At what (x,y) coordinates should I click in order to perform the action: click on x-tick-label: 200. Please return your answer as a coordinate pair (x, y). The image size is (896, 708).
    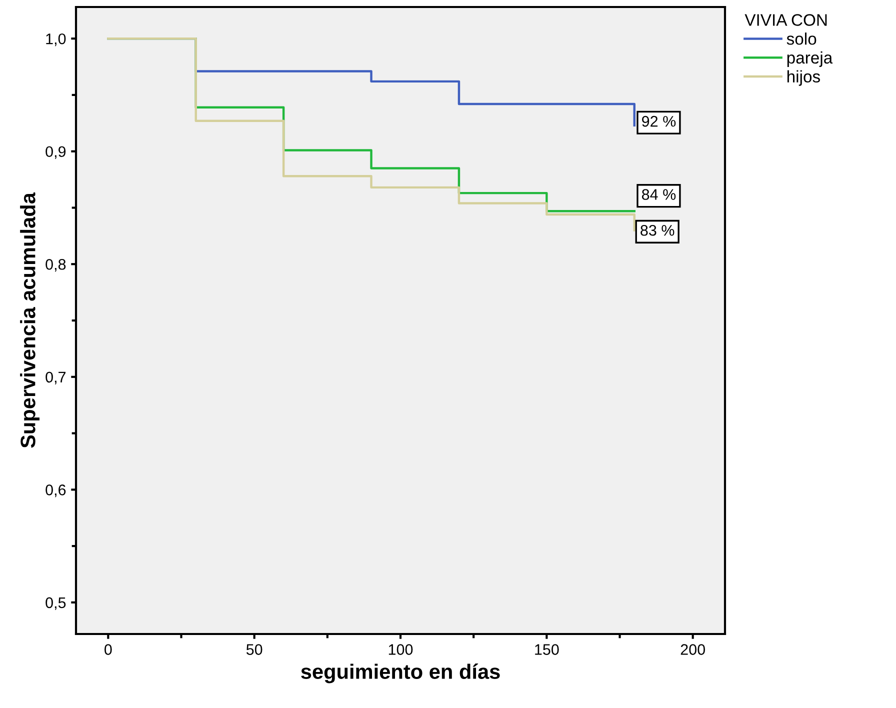
    Looking at the image, I should click on (692, 649).